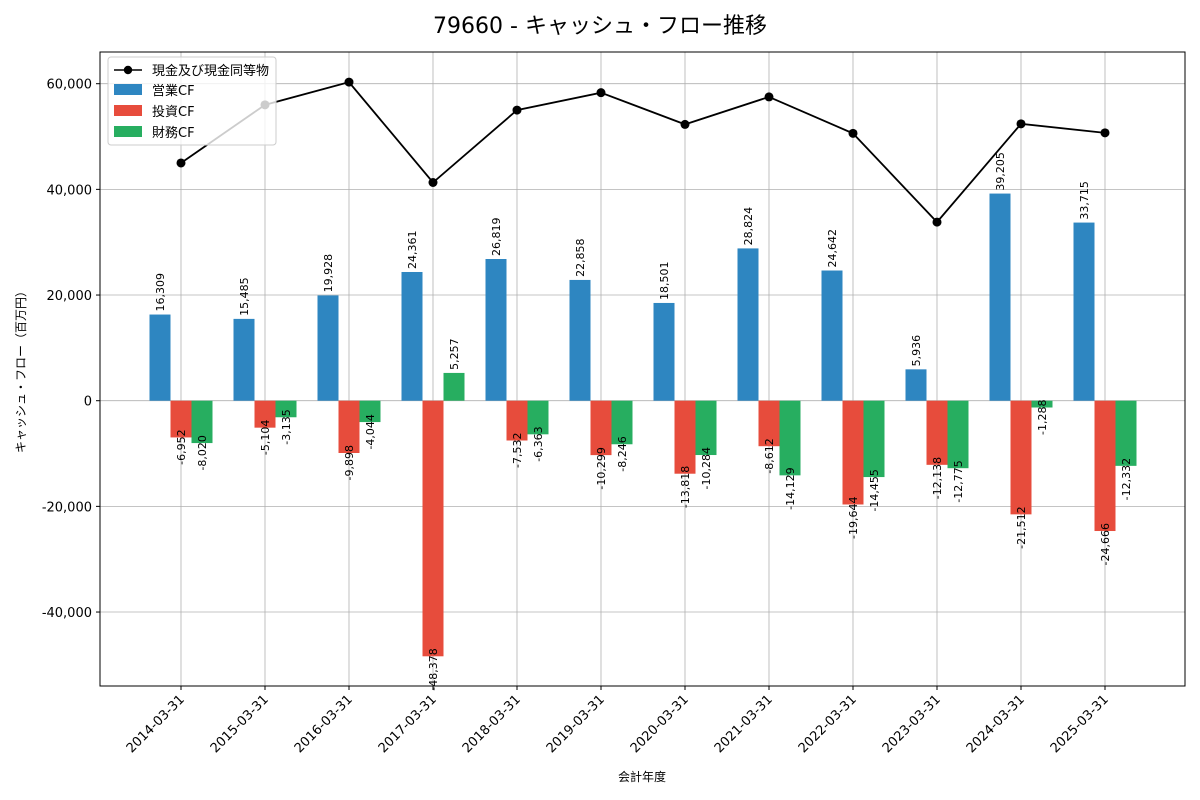 The image size is (1200, 800). What do you see at coordinates (181, 446) in the screenshot?
I see `bar-value-label: -6,952` at bounding box center [181, 446].